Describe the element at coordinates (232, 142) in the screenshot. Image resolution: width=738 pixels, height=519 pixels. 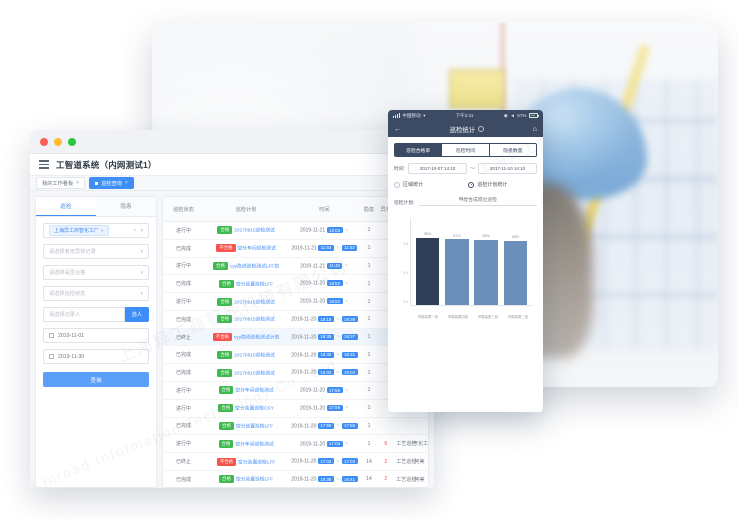
I see `window-titlebar` at that location.